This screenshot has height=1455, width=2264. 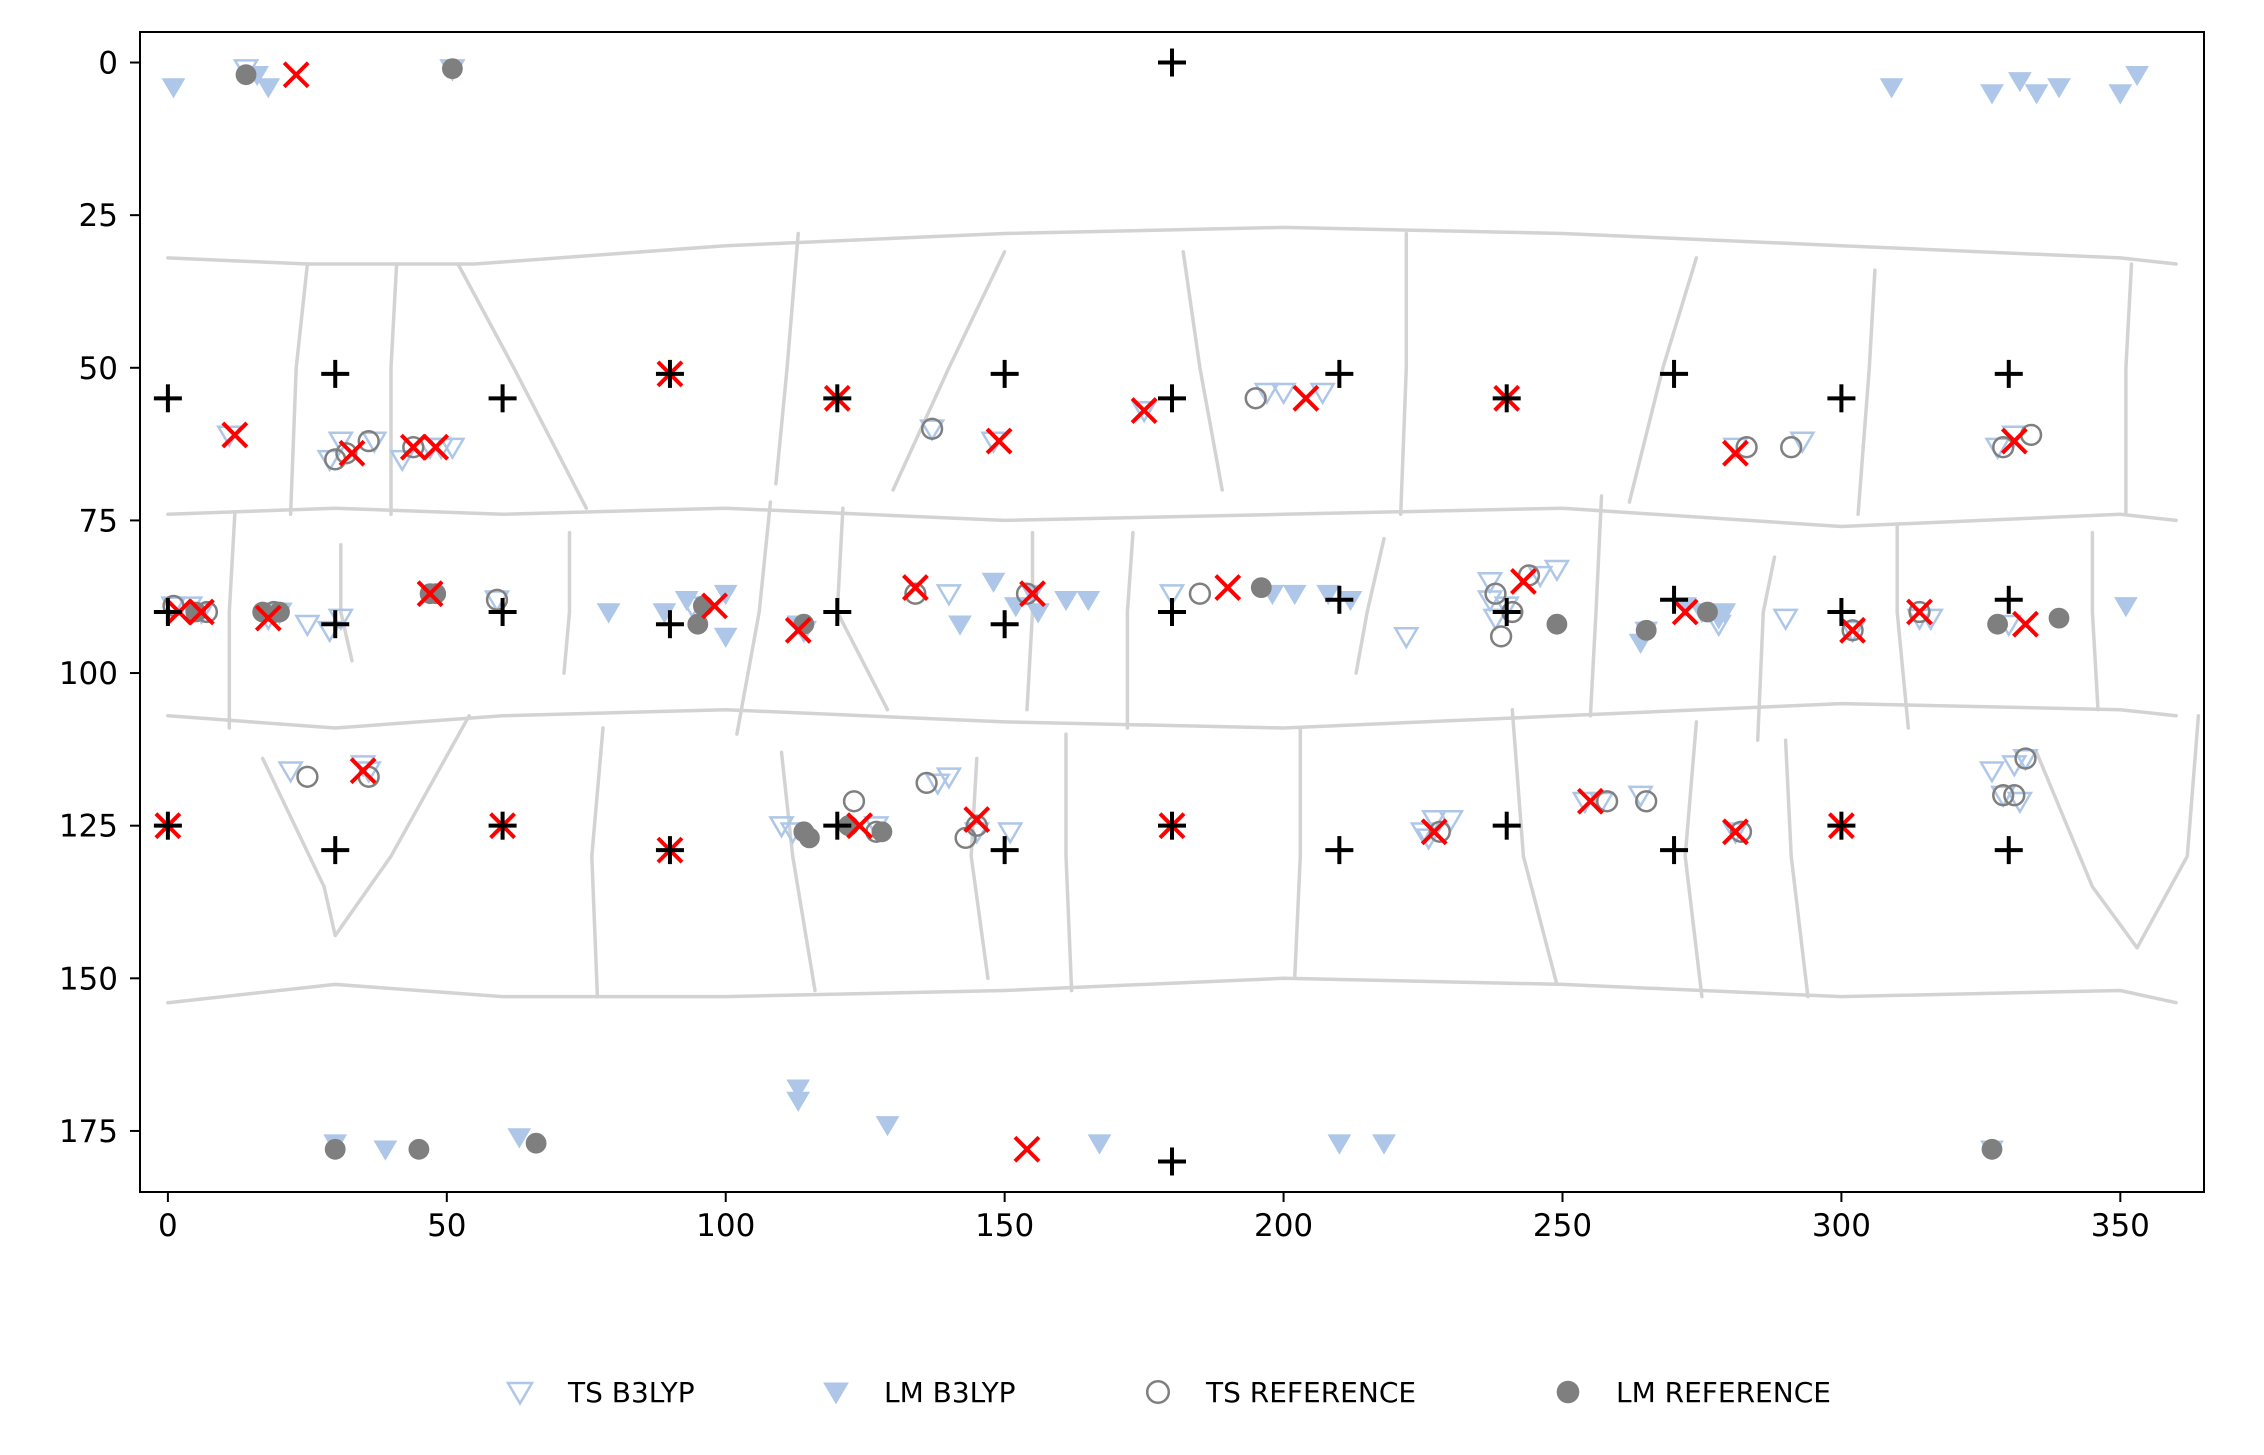 What do you see at coordinates (1154, 1218) in the screenshot?
I see `x-axis: 0 50 100 150 200 250 300 350` at bounding box center [1154, 1218].